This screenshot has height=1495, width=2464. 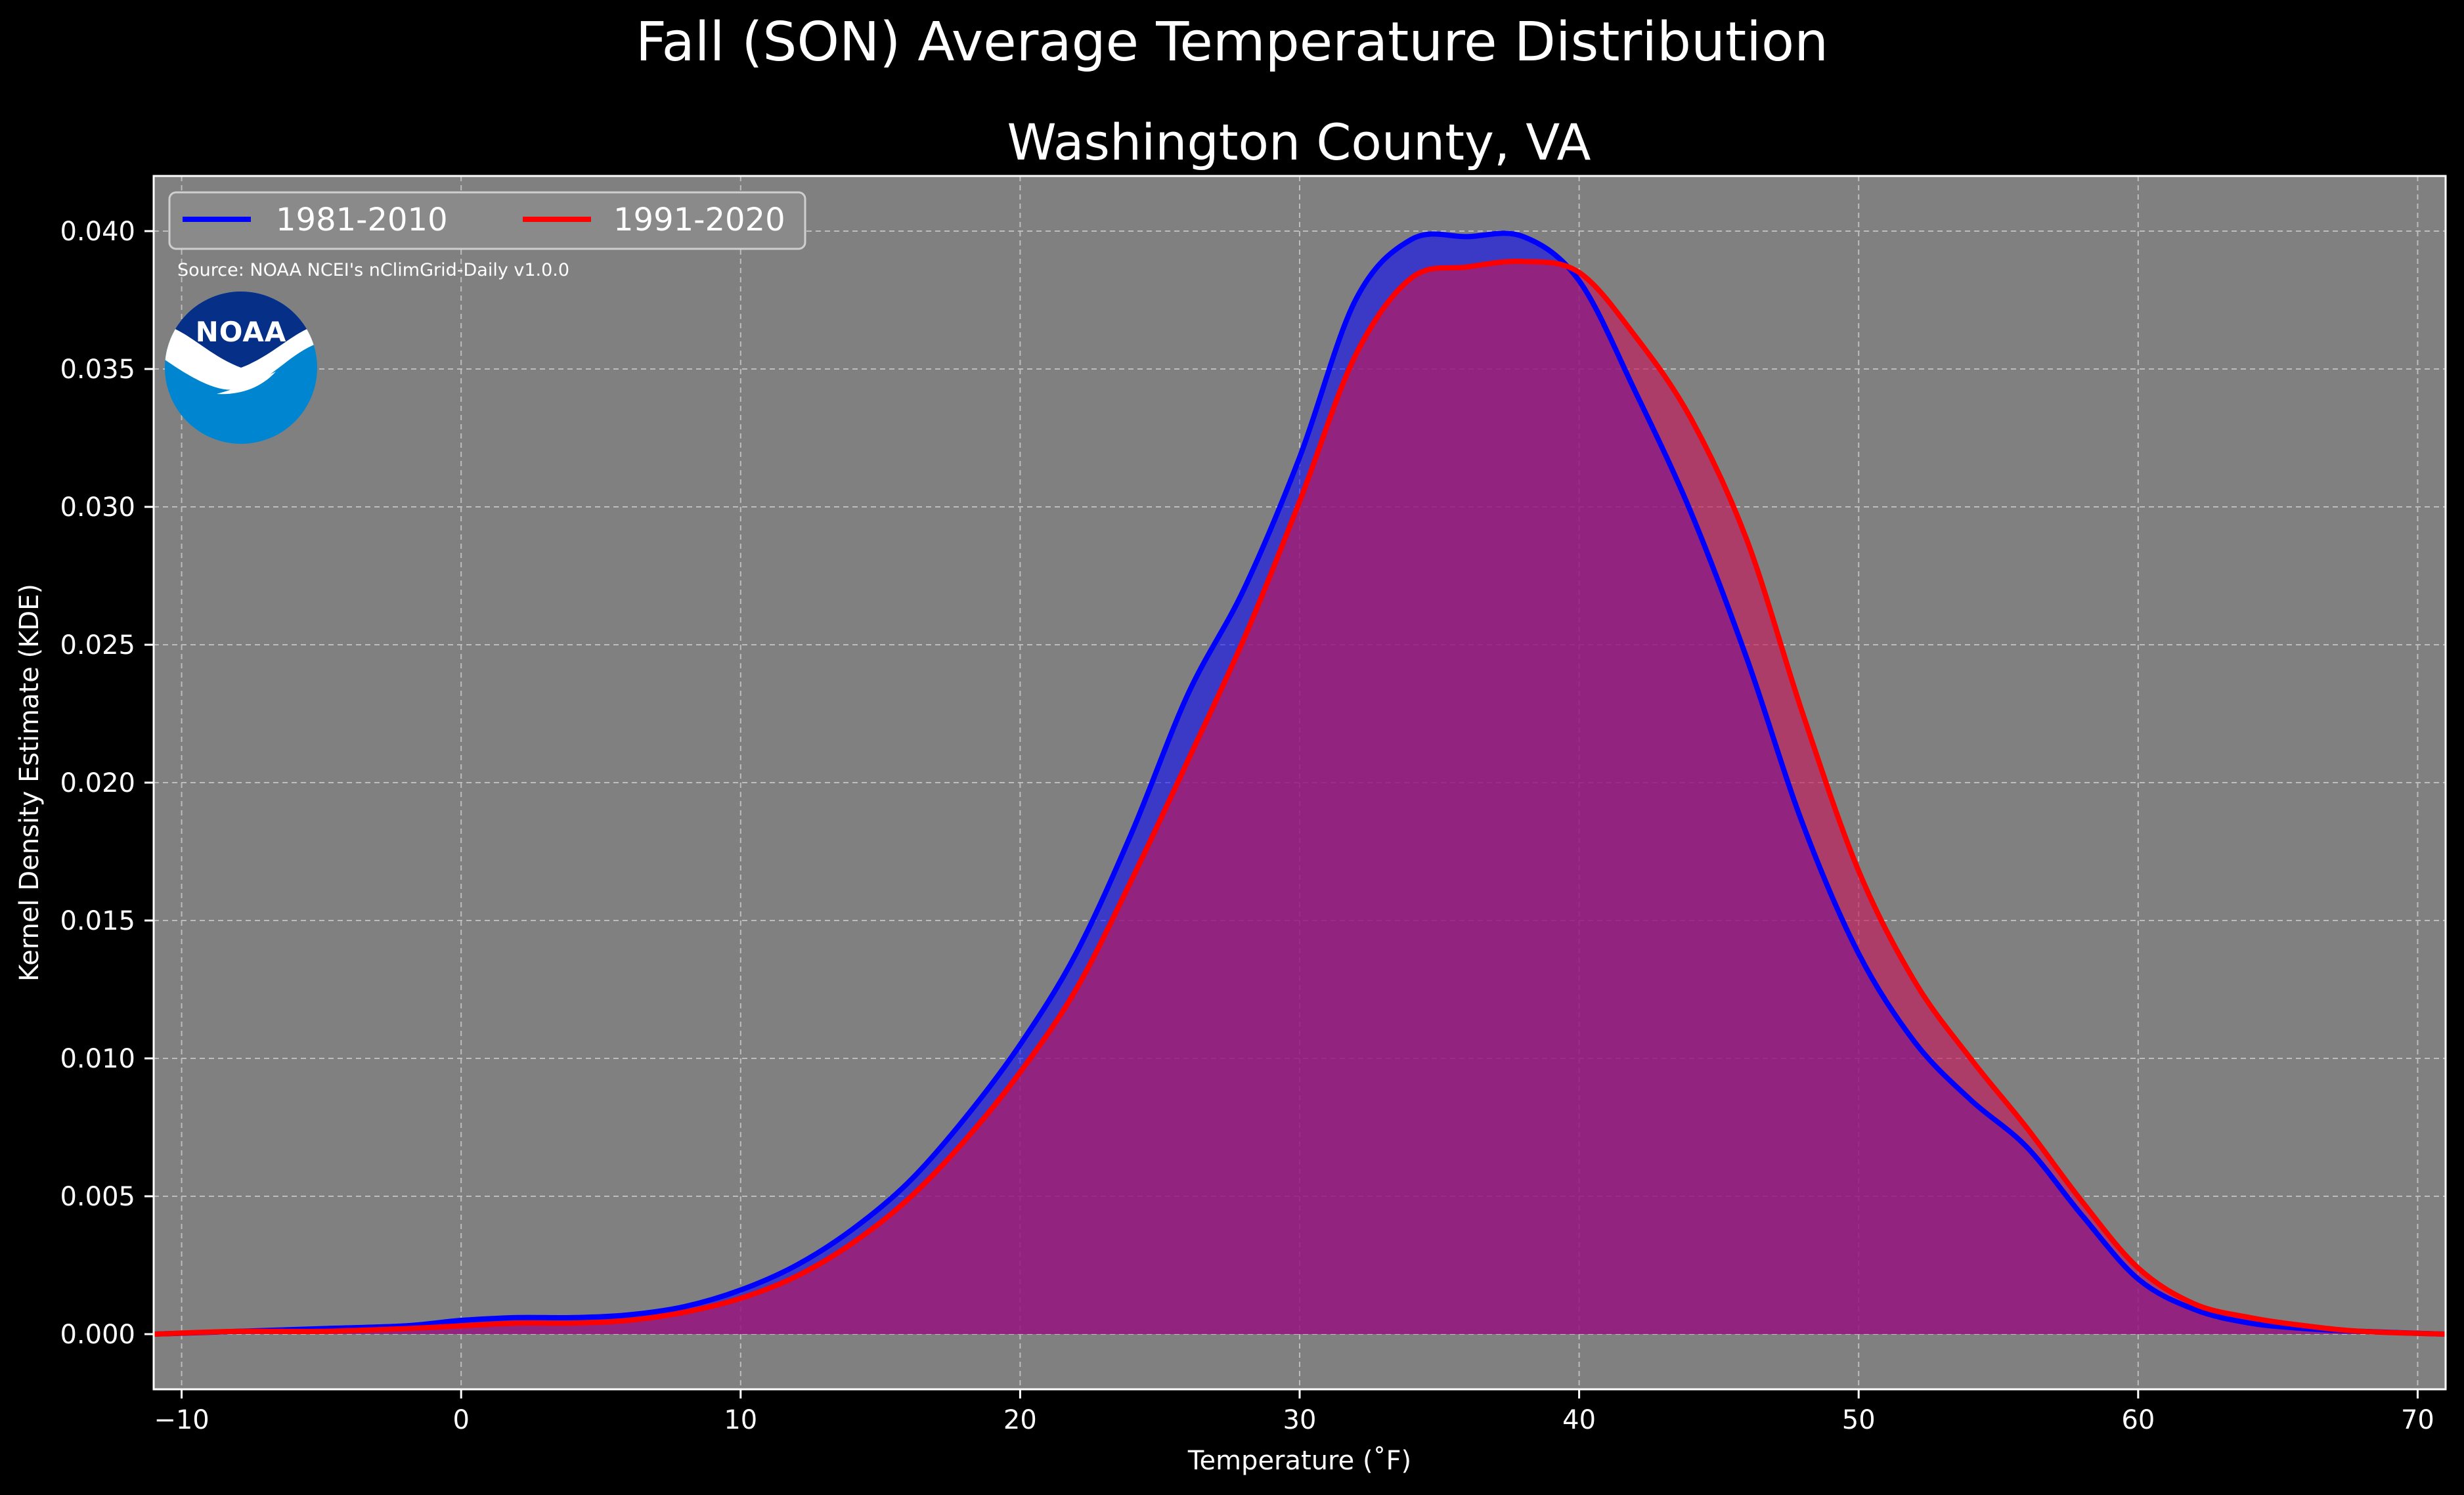 What do you see at coordinates (97, 370) in the screenshot?
I see `y-tick-label: 0.035` at bounding box center [97, 370].